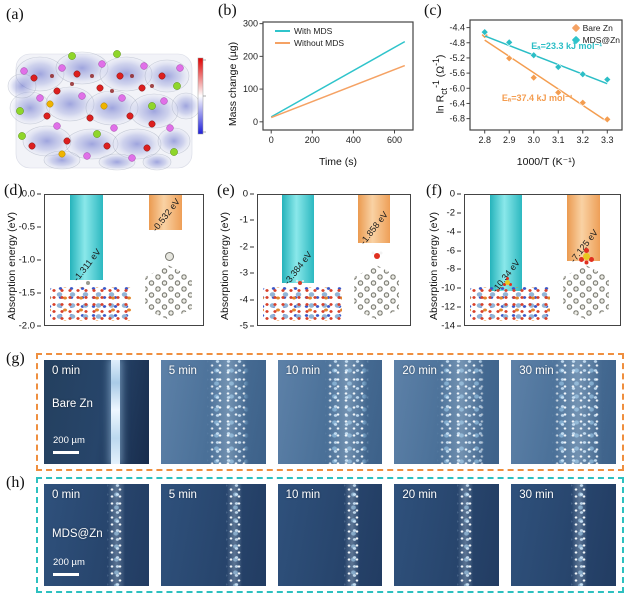 The image size is (630, 596). I want to click on time-label: 30 min, so click(536, 371).